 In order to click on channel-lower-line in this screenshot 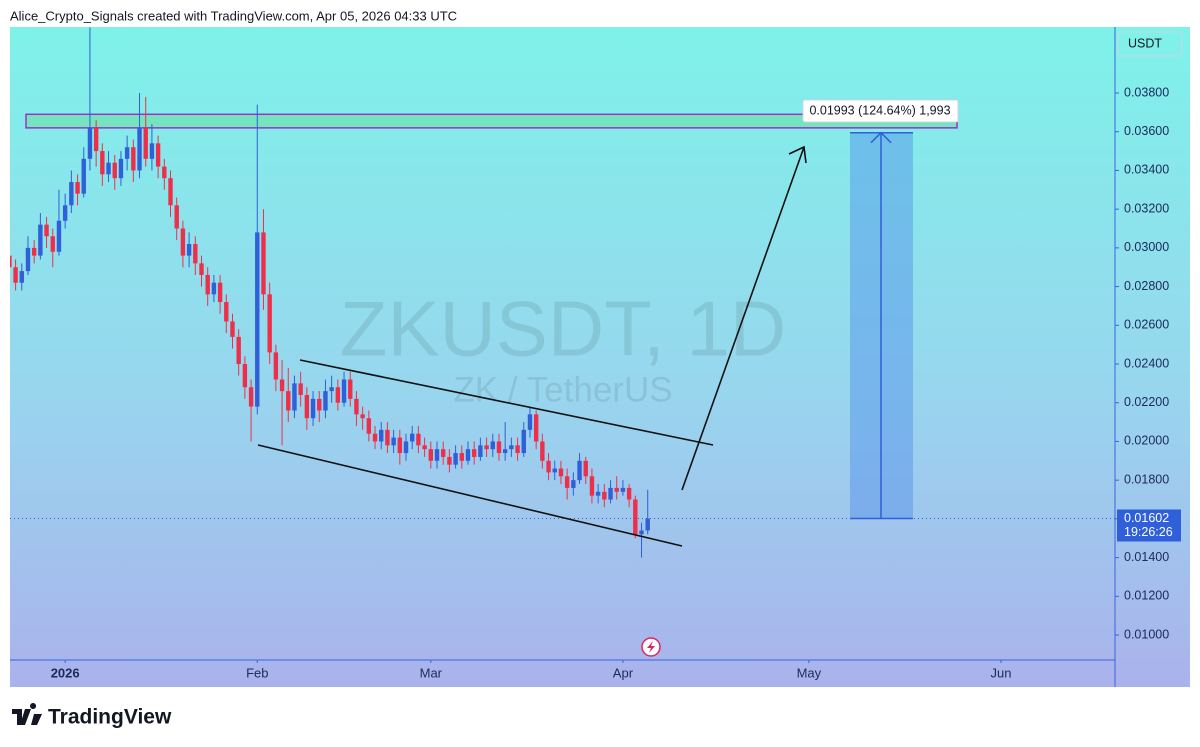, I will do `click(470, 495)`.